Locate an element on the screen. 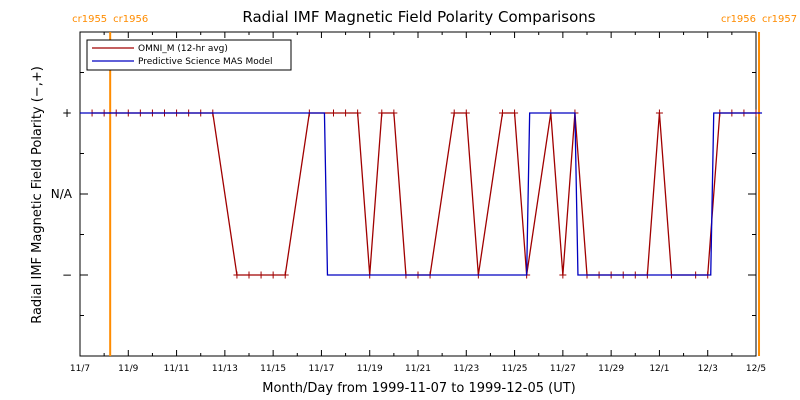 Image resolution: width=800 pixels, height=400 pixels. x-tick-label: 11/15 is located at coordinates (273, 369).